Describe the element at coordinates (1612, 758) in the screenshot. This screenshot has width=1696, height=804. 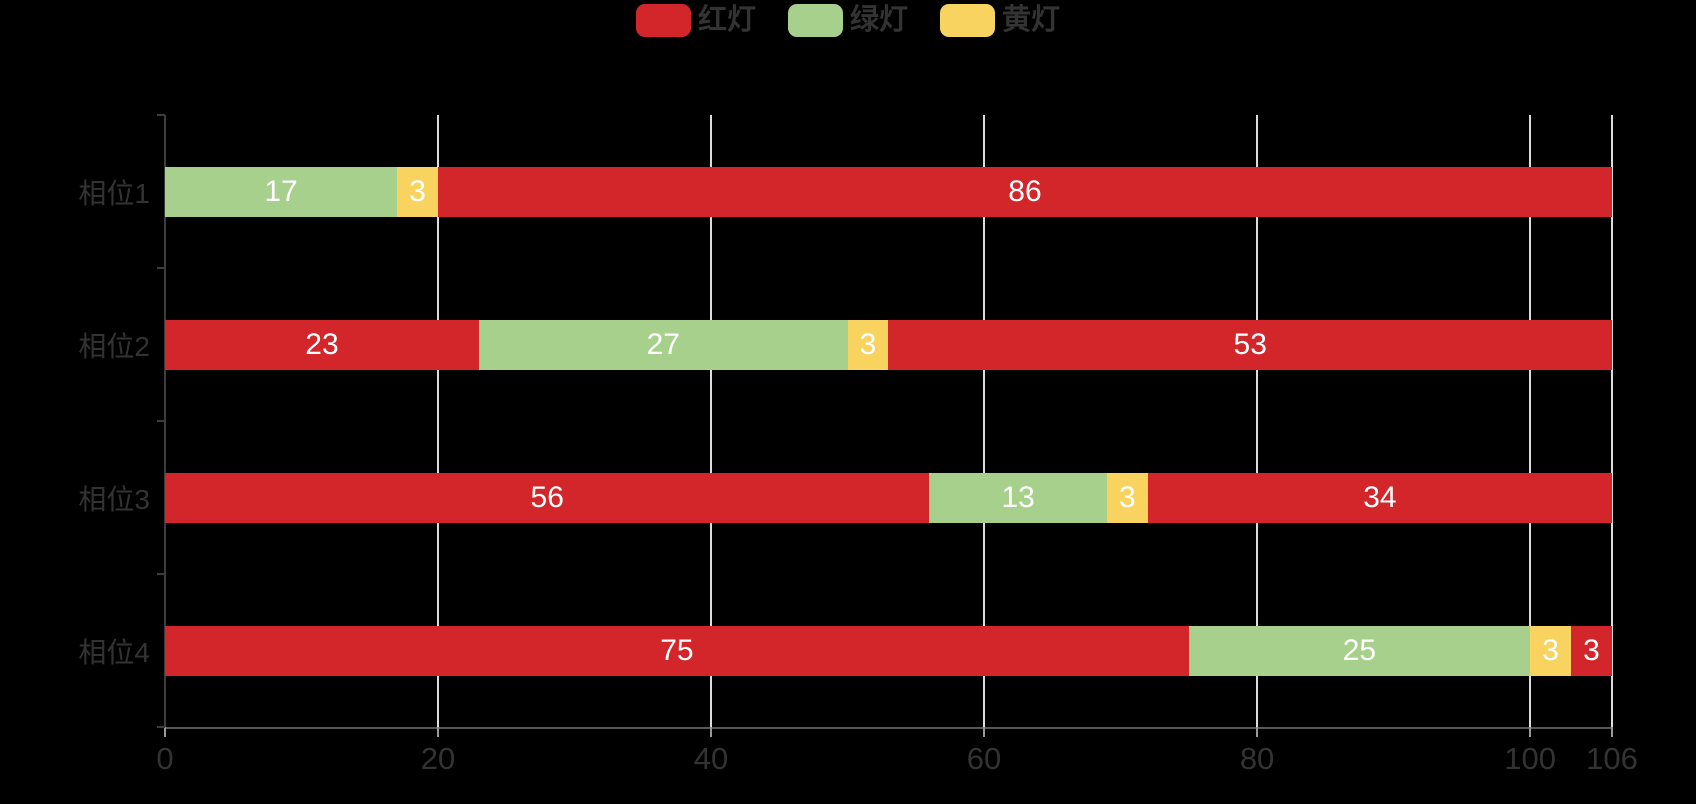
I see `x-axis-label-106: 106` at that location.